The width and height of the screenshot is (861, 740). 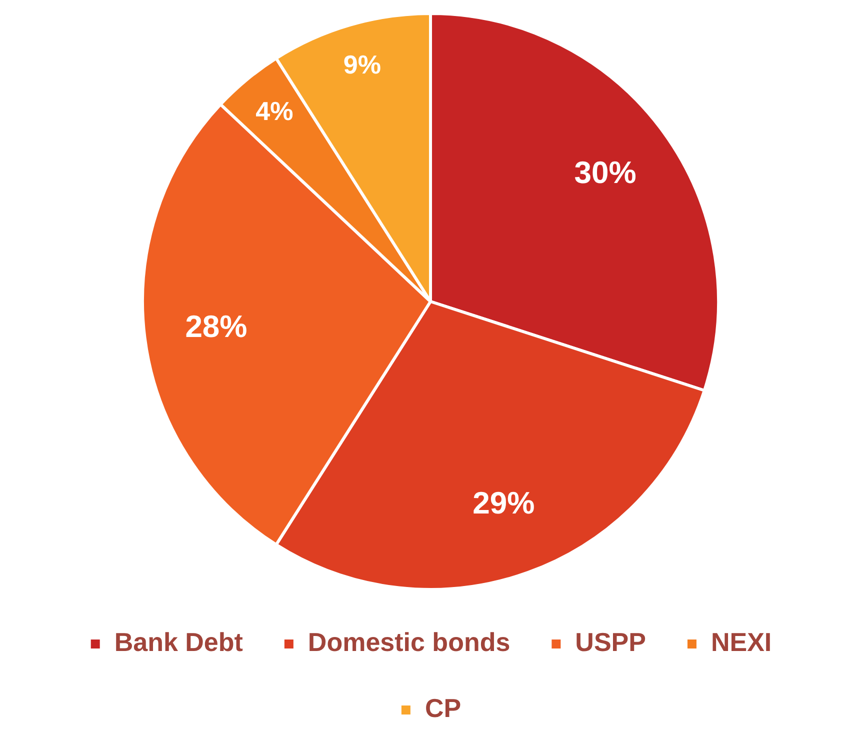 I want to click on data-label: 28%, so click(x=216, y=326).